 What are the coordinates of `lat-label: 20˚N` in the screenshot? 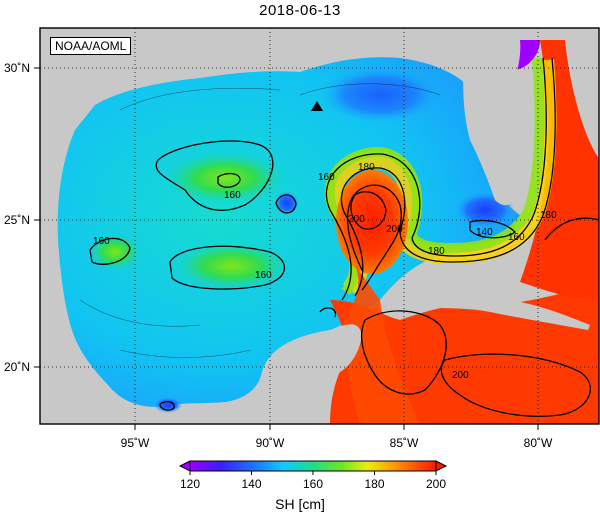 It's located at (17, 367).